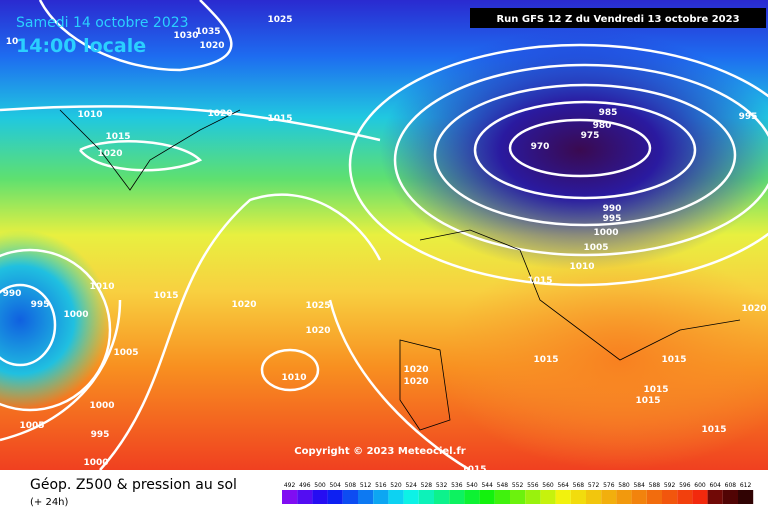  What do you see at coordinates (185, 36) in the screenshot?
I see `isobar-label: 1030` at bounding box center [185, 36].